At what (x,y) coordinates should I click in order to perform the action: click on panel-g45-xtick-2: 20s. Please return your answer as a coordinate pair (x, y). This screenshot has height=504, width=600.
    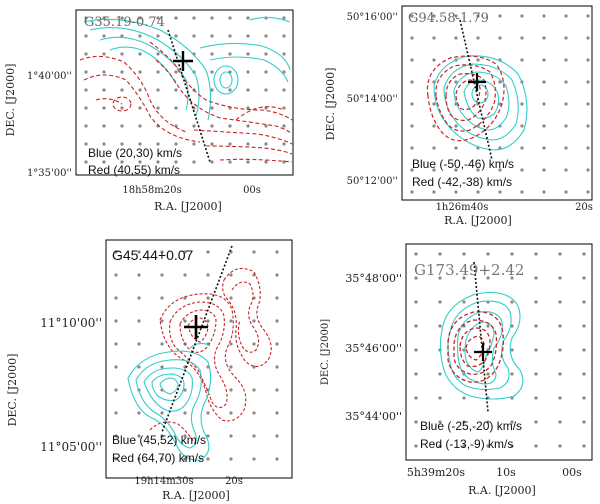
    Looking at the image, I should click on (234, 481).